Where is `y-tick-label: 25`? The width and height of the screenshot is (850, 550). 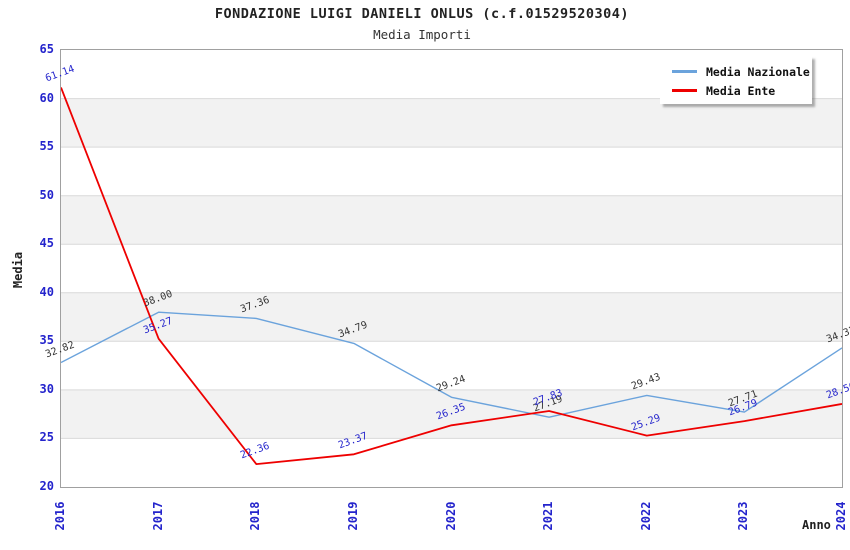
y-tick-label: 25 is located at coordinates (46, 437).